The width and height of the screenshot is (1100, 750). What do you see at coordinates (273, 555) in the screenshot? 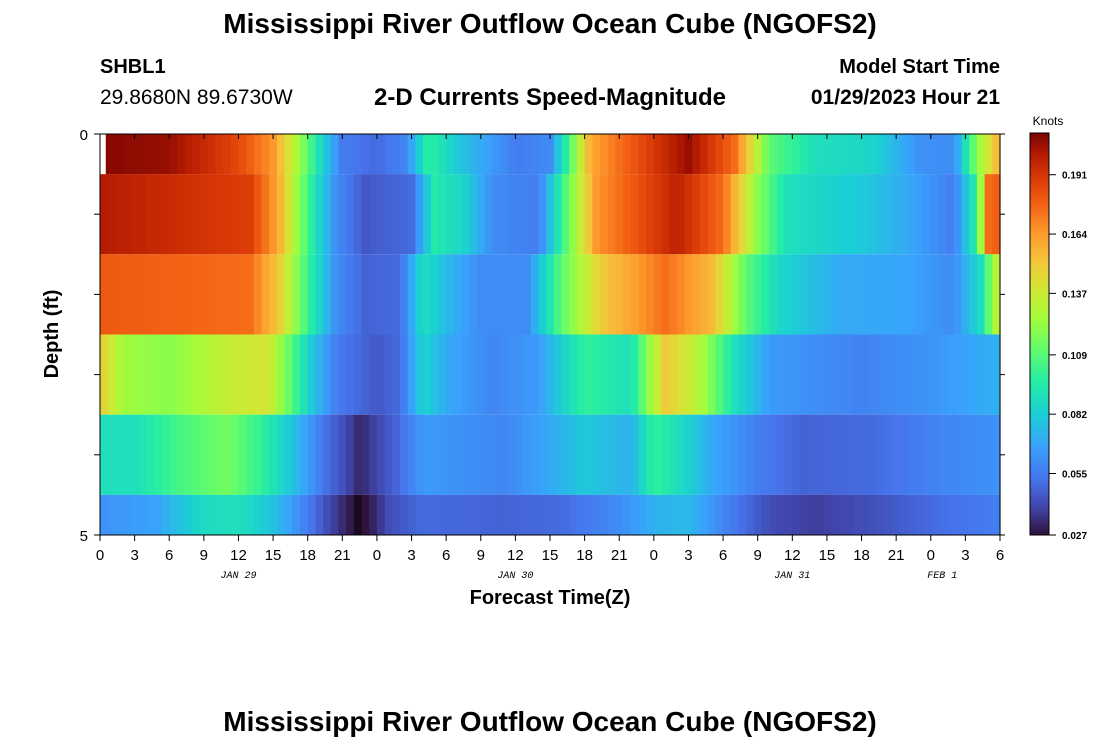
I see `x-tick-label: 15` at bounding box center [273, 555].